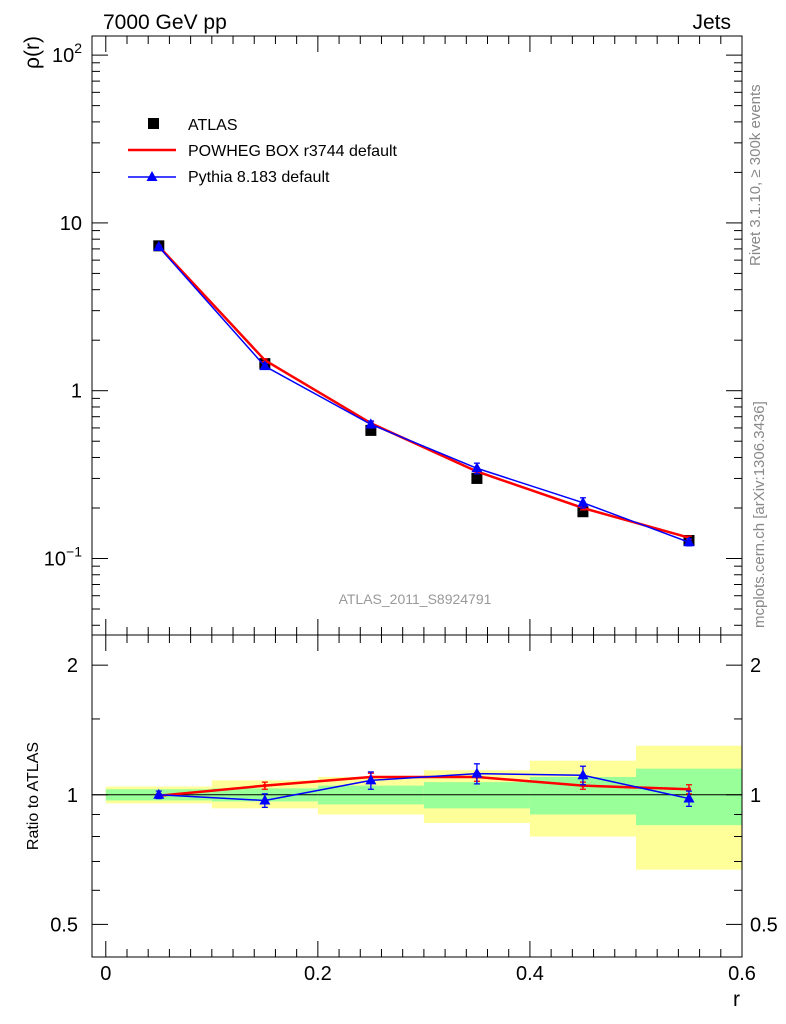 This screenshot has width=786, height=1024. What do you see at coordinates (415, 599) in the screenshot?
I see `analysis-watermark: ATLAS_2011_S8924791` at bounding box center [415, 599].